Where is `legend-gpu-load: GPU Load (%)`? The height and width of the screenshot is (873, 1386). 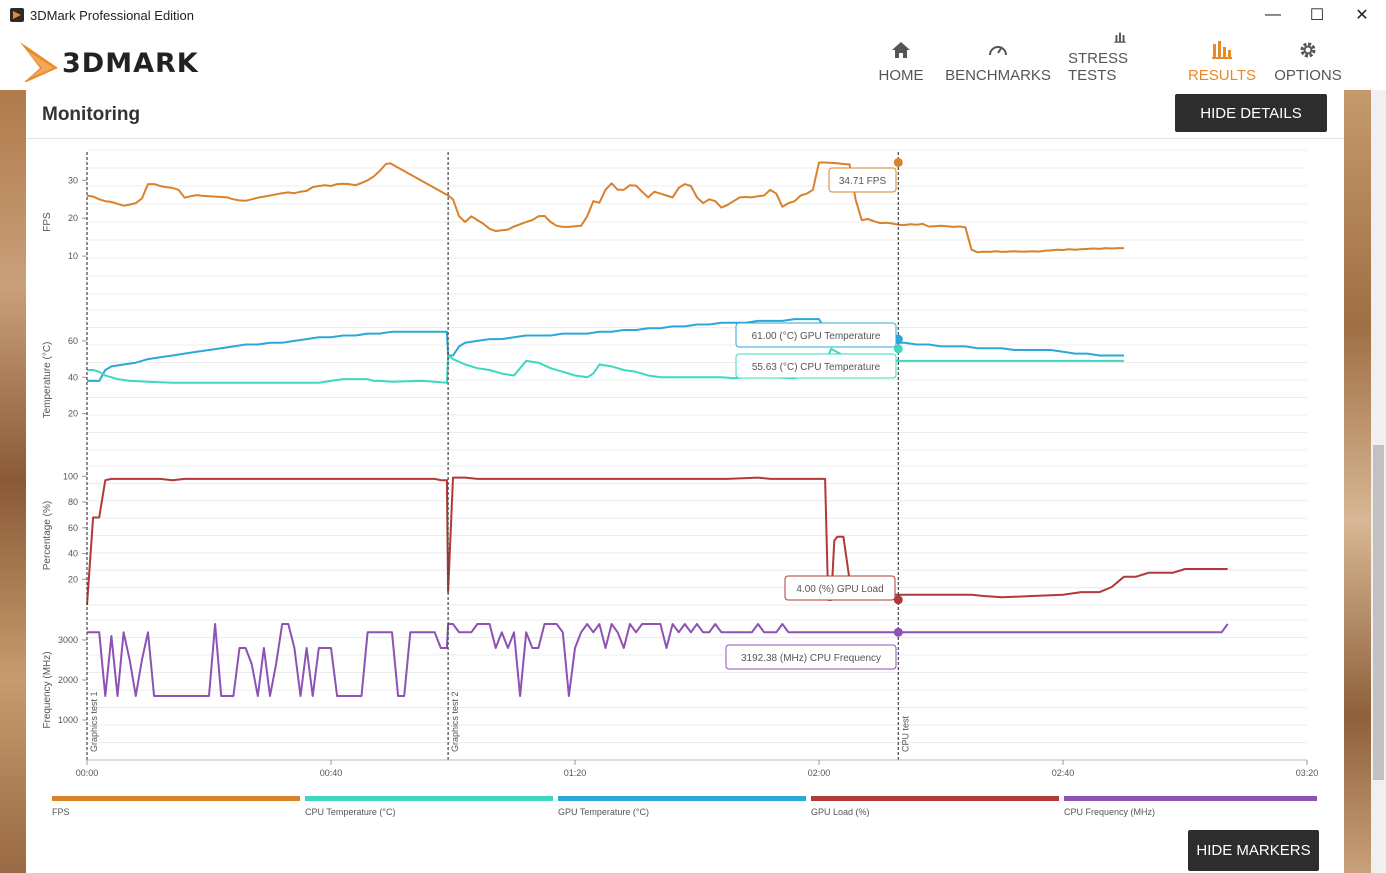 legend-gpu-load: GPU Load (%) is located at coordinates (935, 808).